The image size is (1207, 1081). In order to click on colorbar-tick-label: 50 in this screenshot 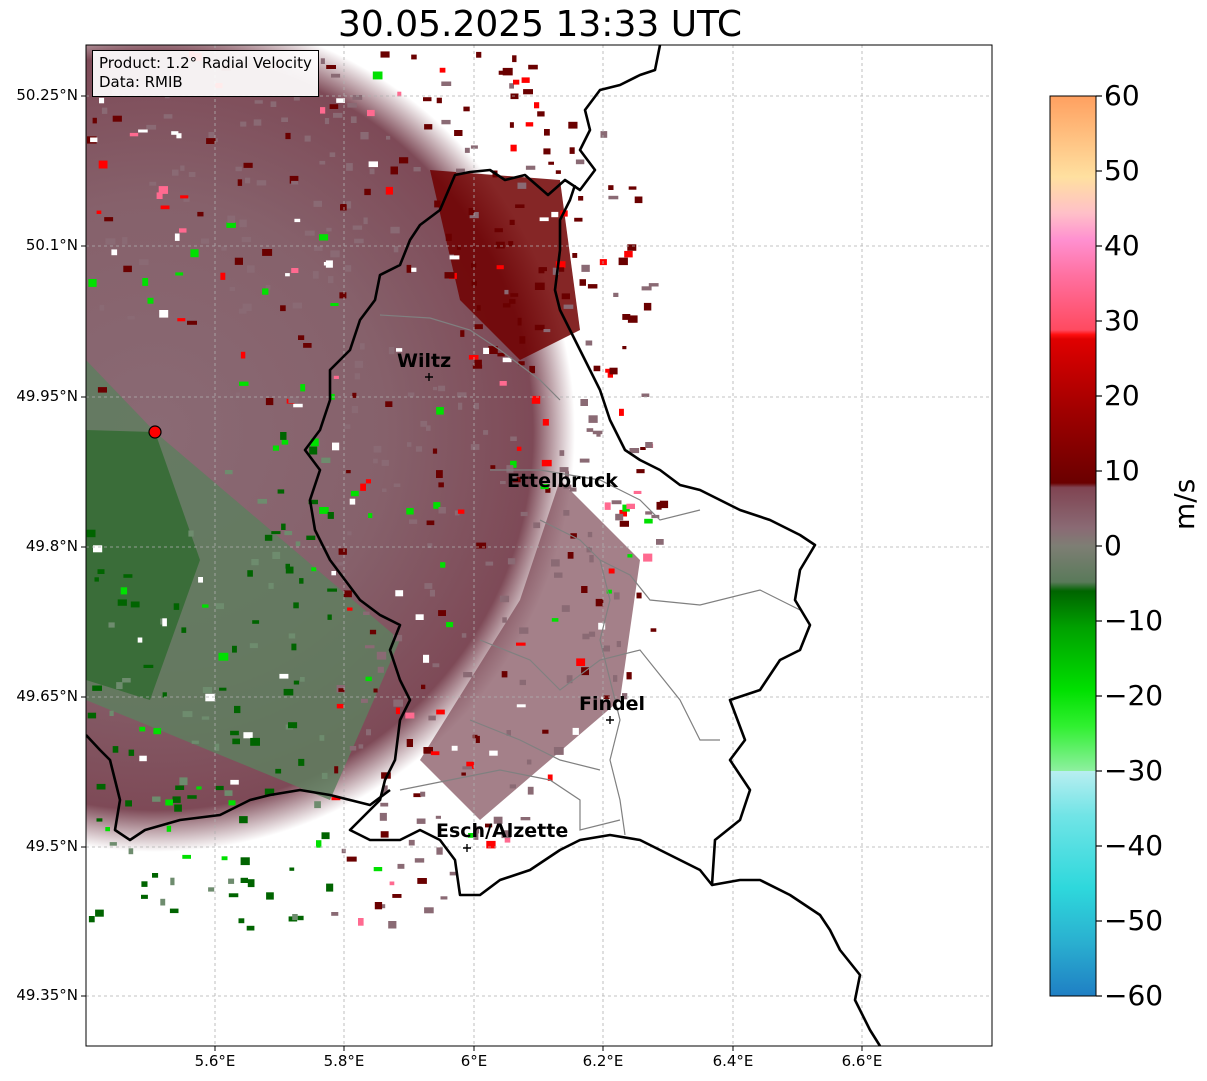, I will do `click(1122, 170)`.